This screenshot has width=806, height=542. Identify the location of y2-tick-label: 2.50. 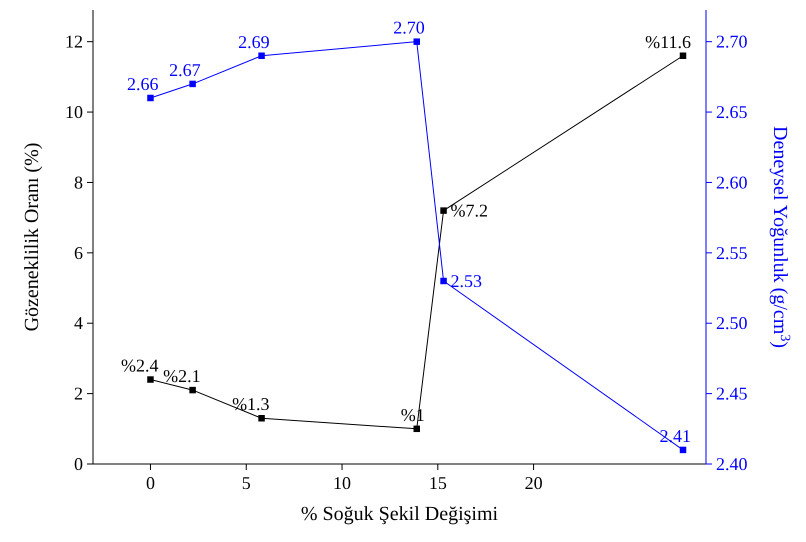
(732, 323).